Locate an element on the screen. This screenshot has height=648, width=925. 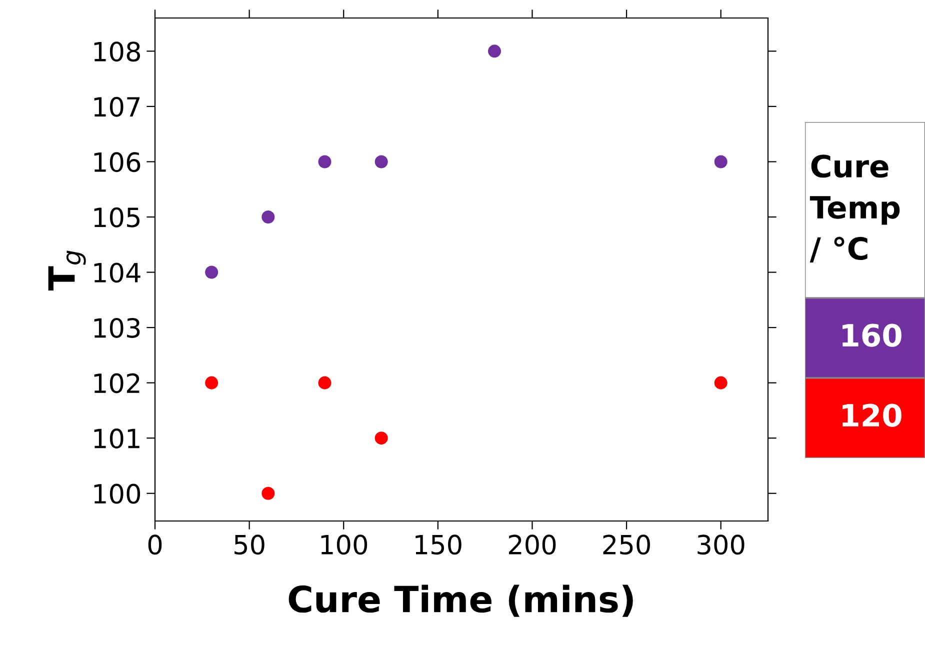
x-tick-label: 200 is located at coordinates (532, 544).